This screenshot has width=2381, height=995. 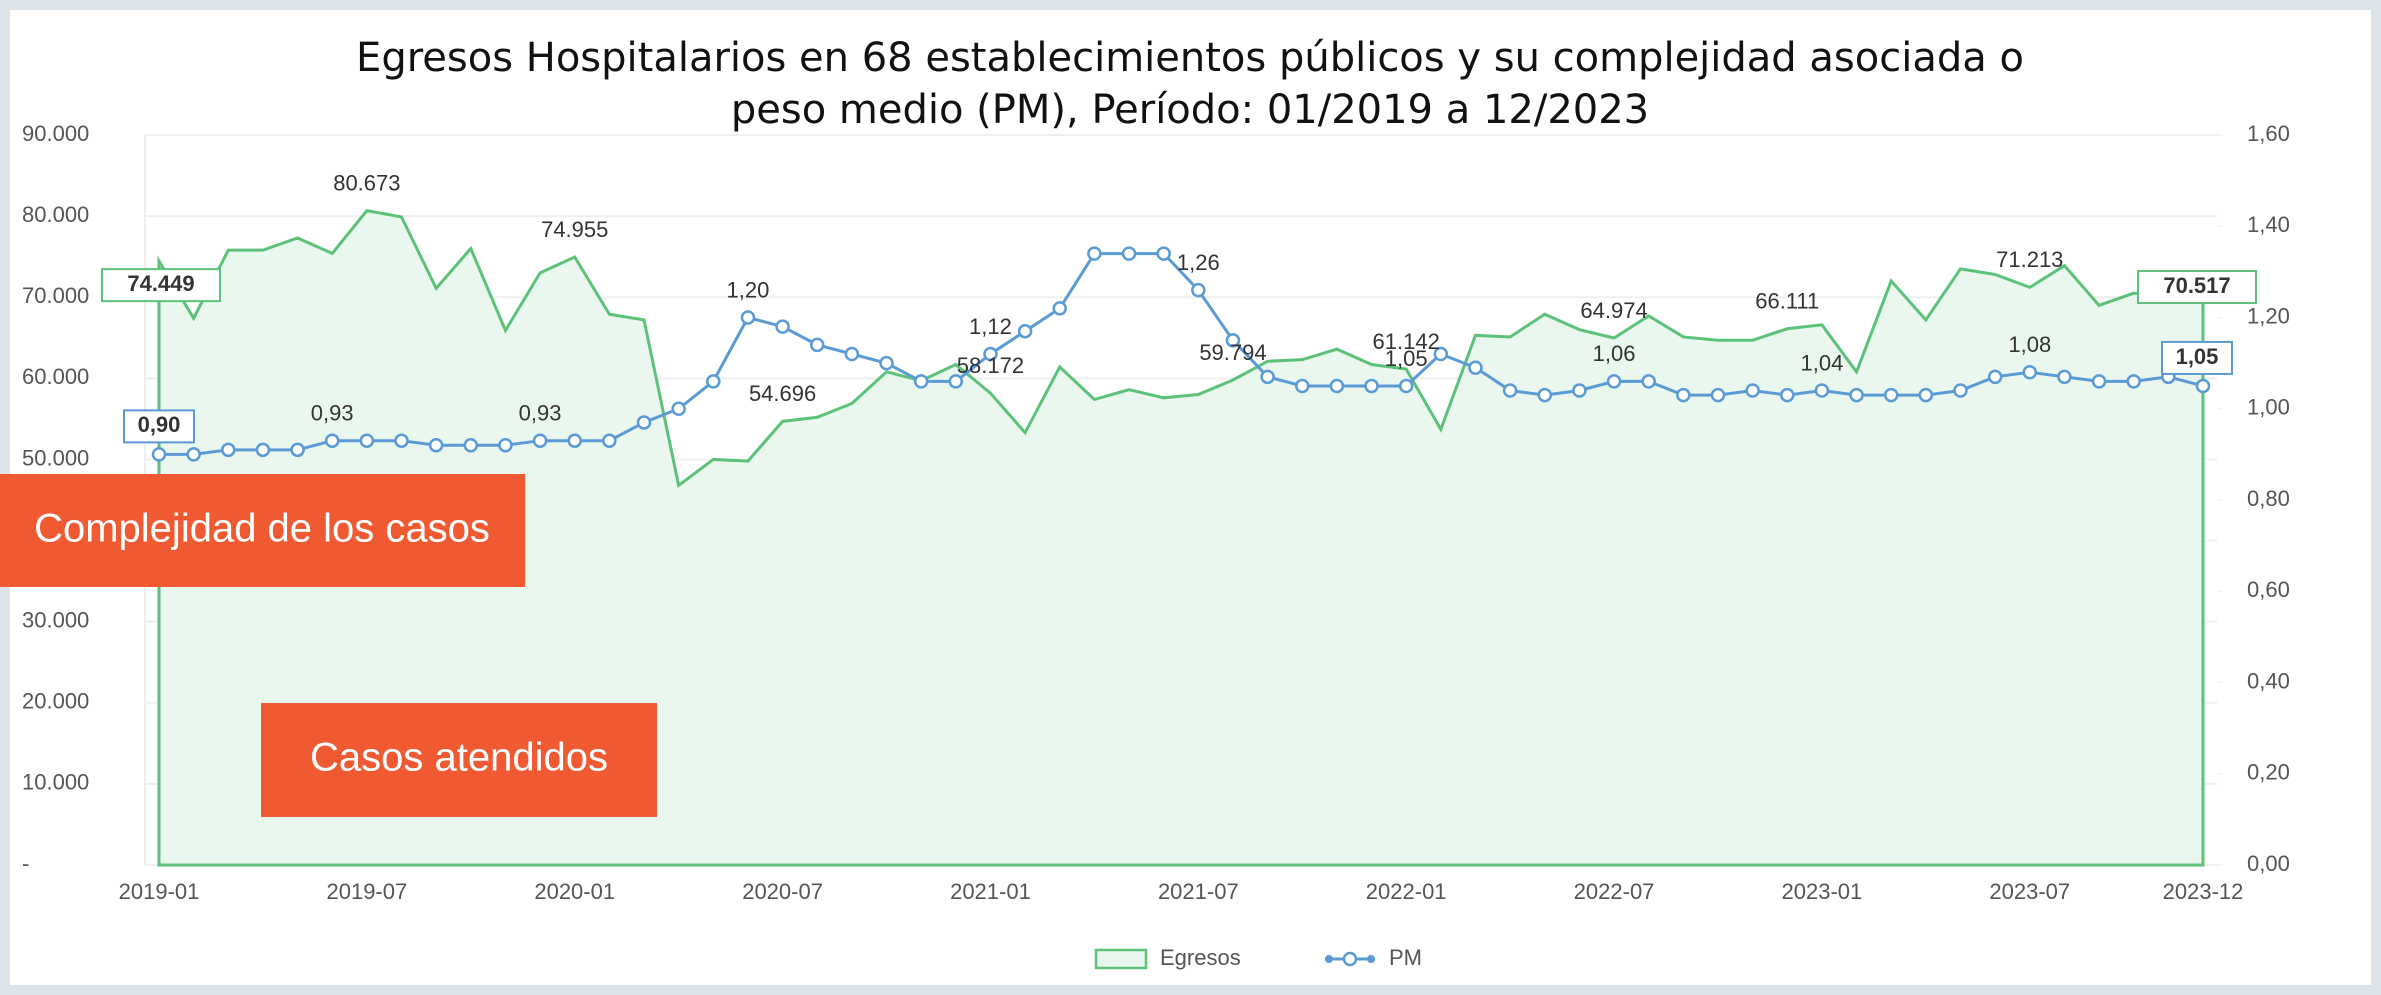 I want to click on y-tick-label: 60.000, so click(x=55, y=376).